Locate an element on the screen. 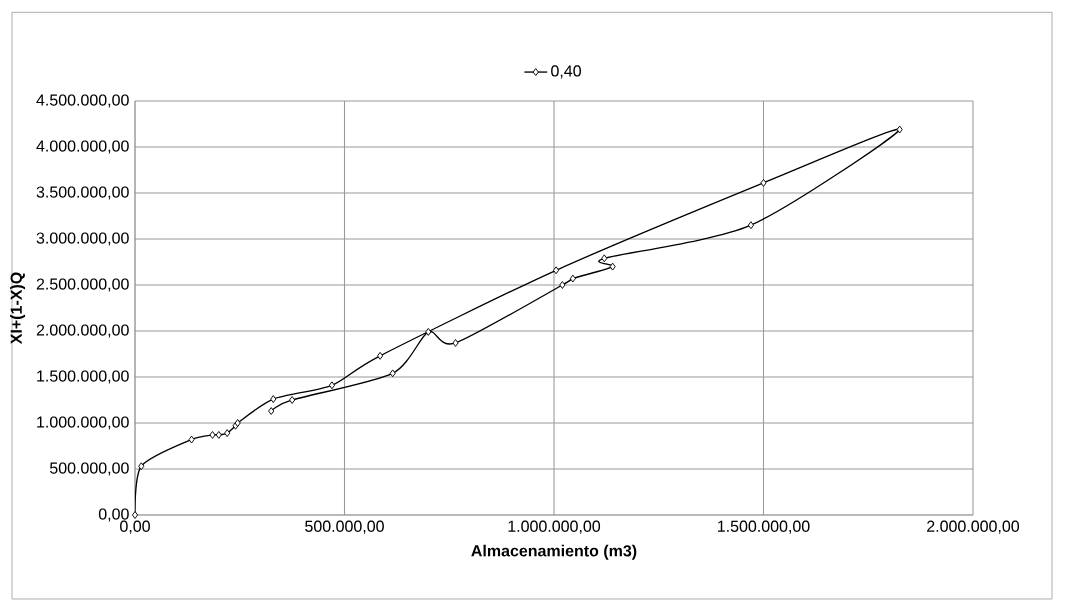 The height and width of the screenshot is (611, 1065). legend-label: 0,40 is located at coordinates (566, 72).